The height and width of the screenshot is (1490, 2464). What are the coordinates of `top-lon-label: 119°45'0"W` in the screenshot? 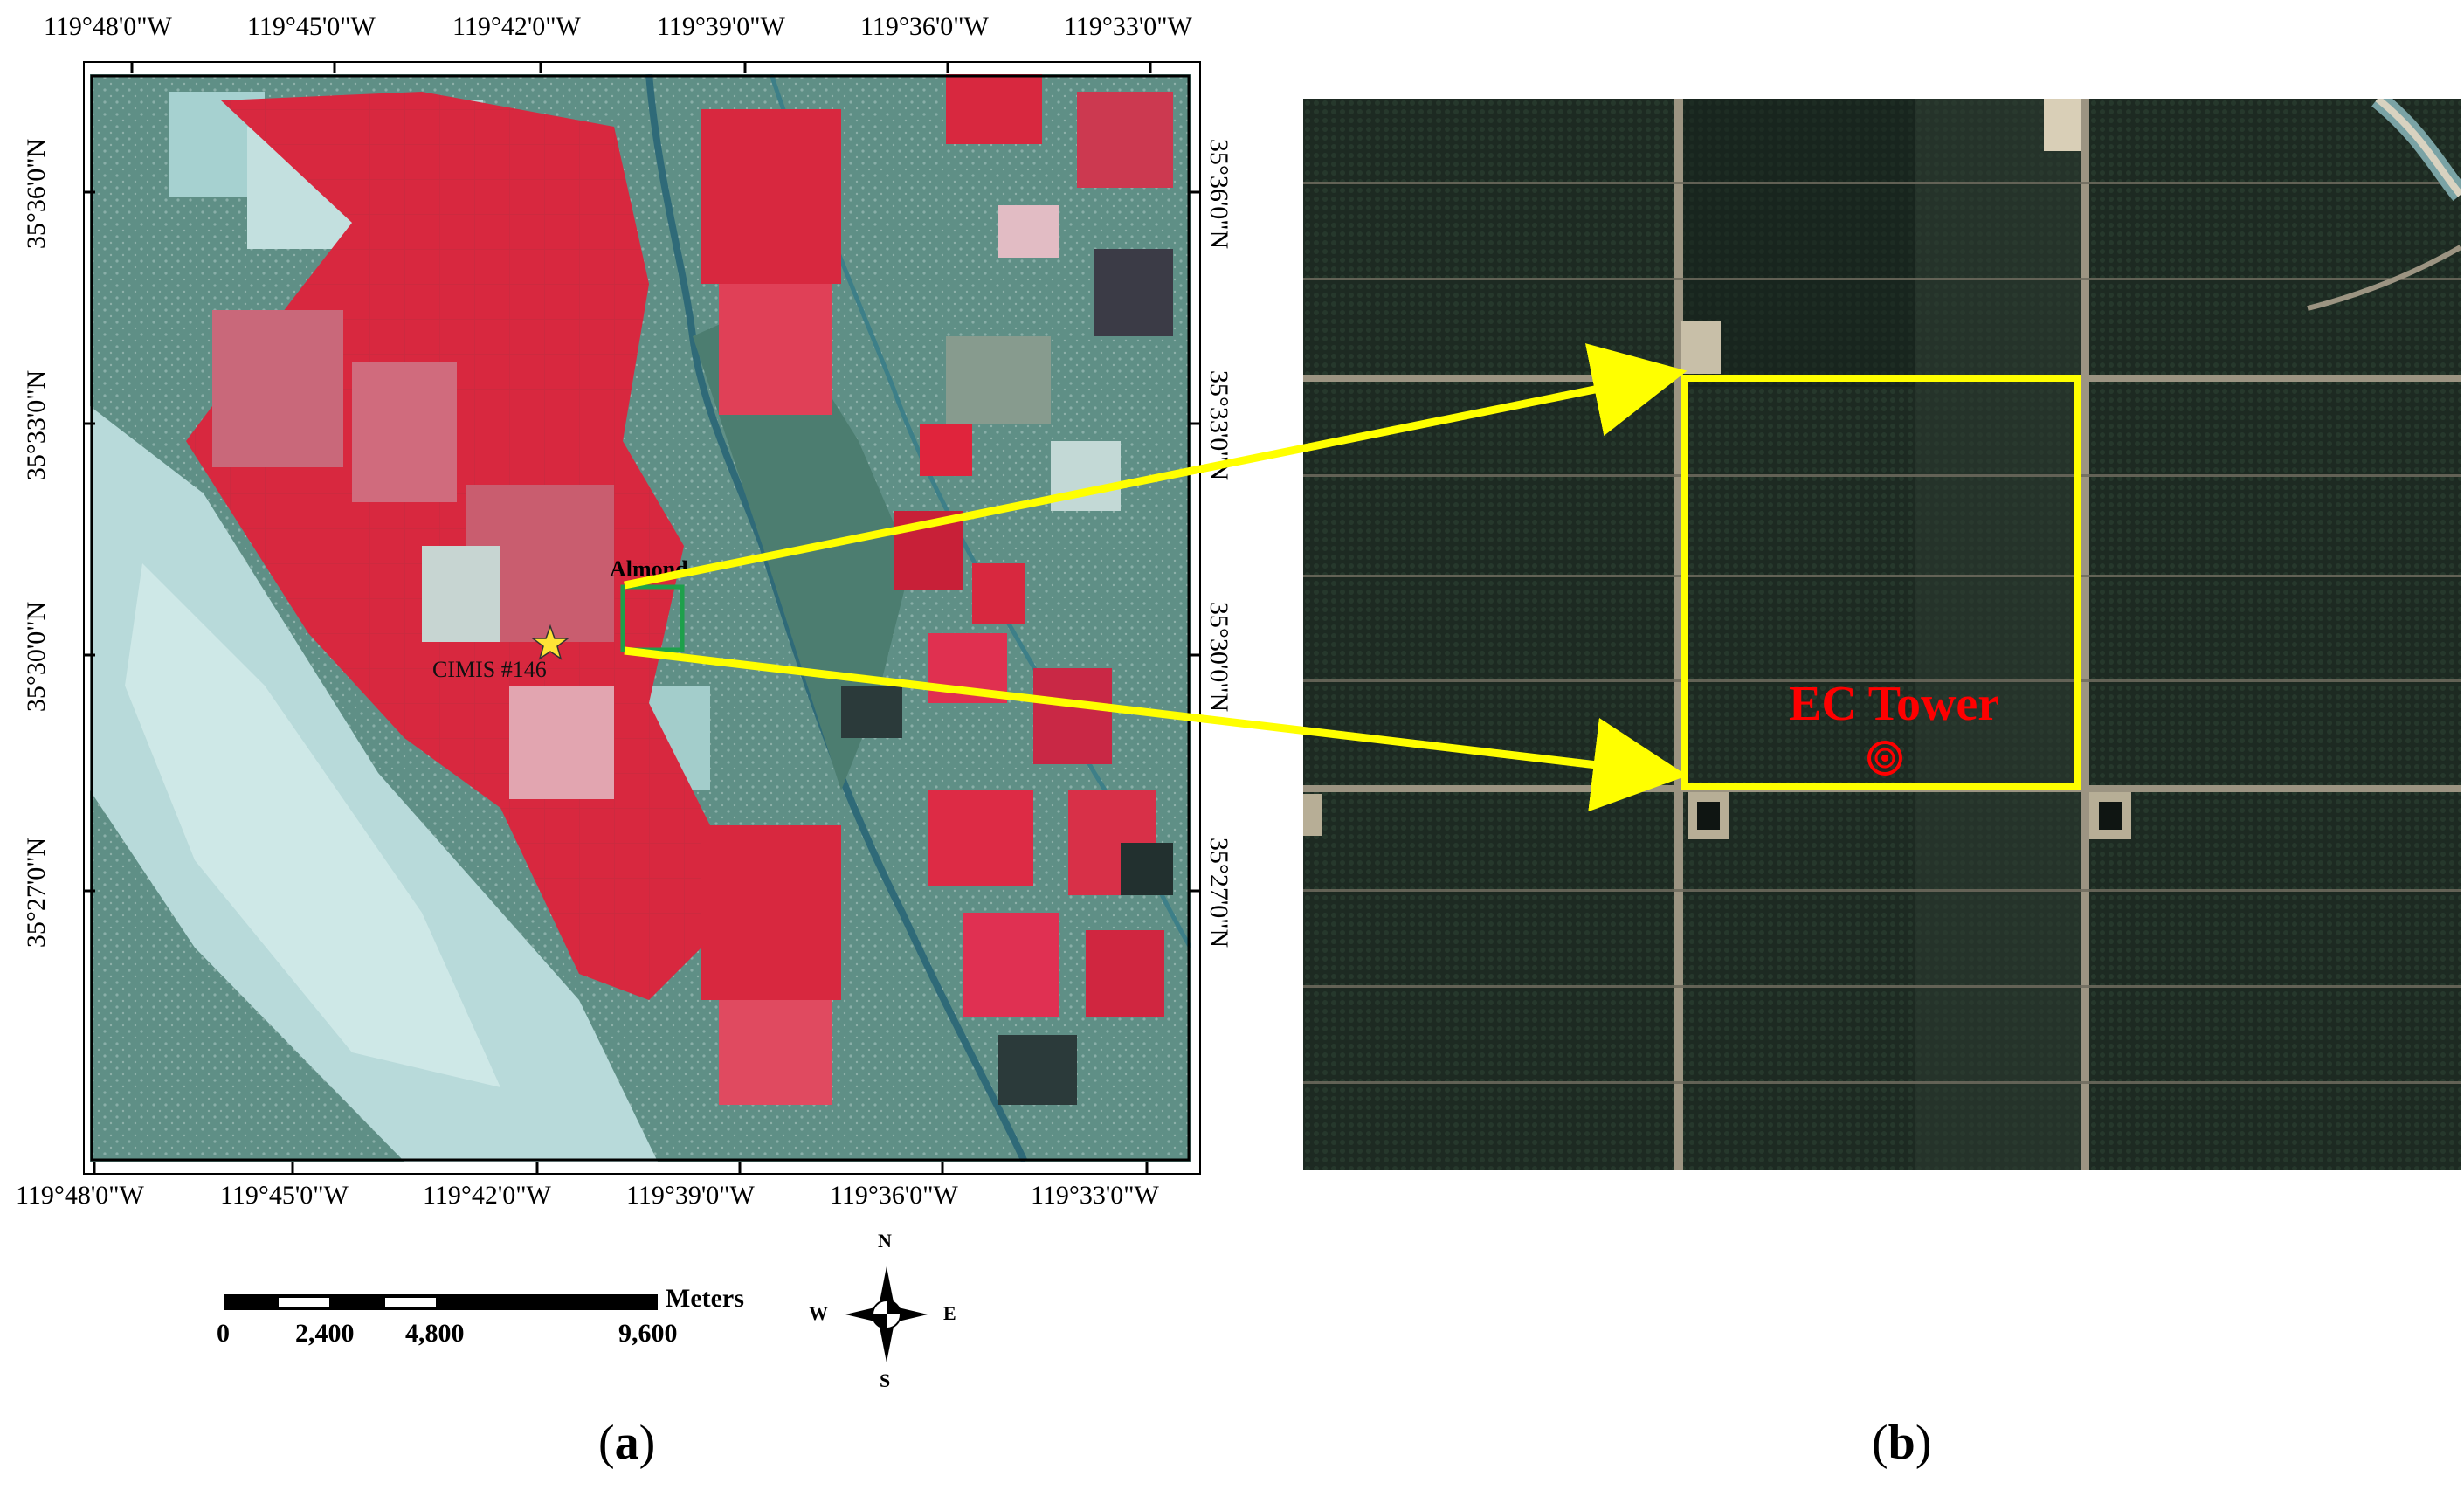 It's located at (311, 26).